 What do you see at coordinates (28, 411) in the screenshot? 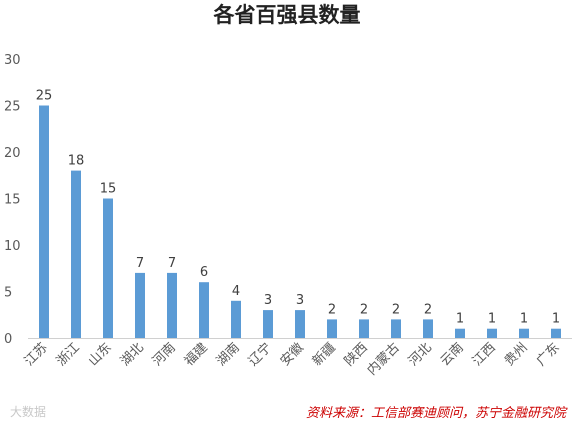
I see `watermark: 大数据` at bounding box center [28, 411].